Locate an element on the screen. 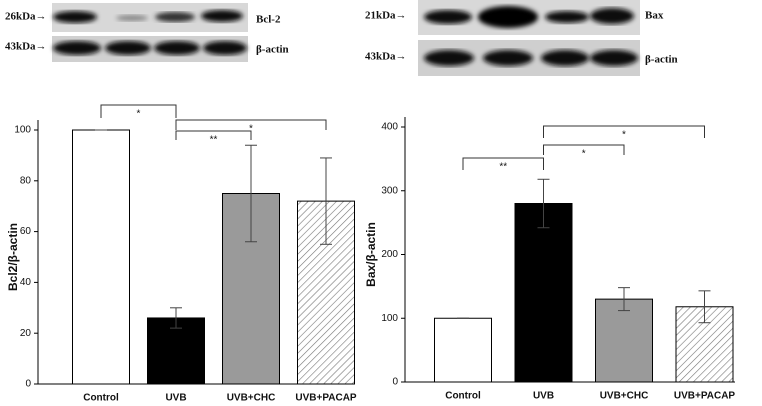  y-tick-label: 300 is located at coordinates (389, 190).